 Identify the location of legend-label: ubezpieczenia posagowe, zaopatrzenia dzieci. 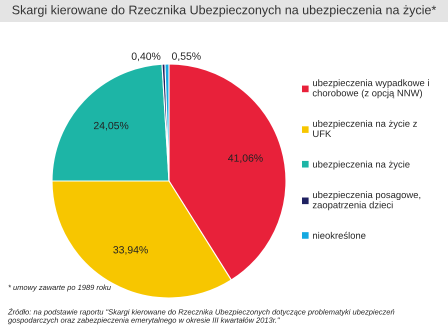
(366, 200).